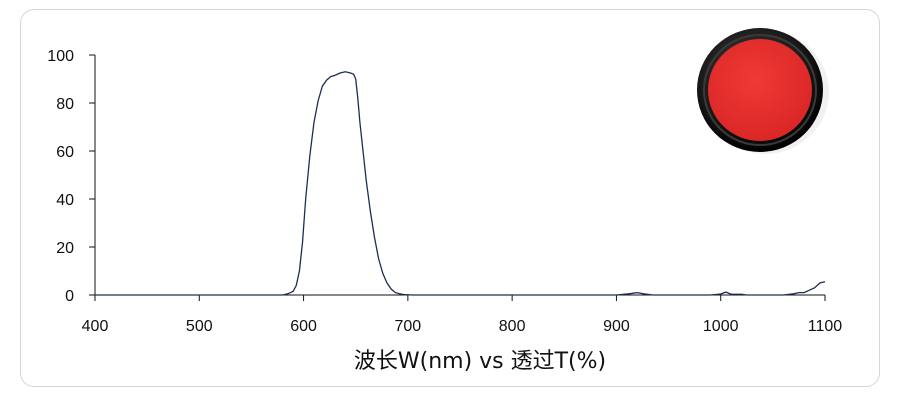  What do you see at coordinates (480, 361) in the screenshot?
I see `x-axis-title: 波长W(nm) vs 透过T(%)` at bounding box center [480, 361].